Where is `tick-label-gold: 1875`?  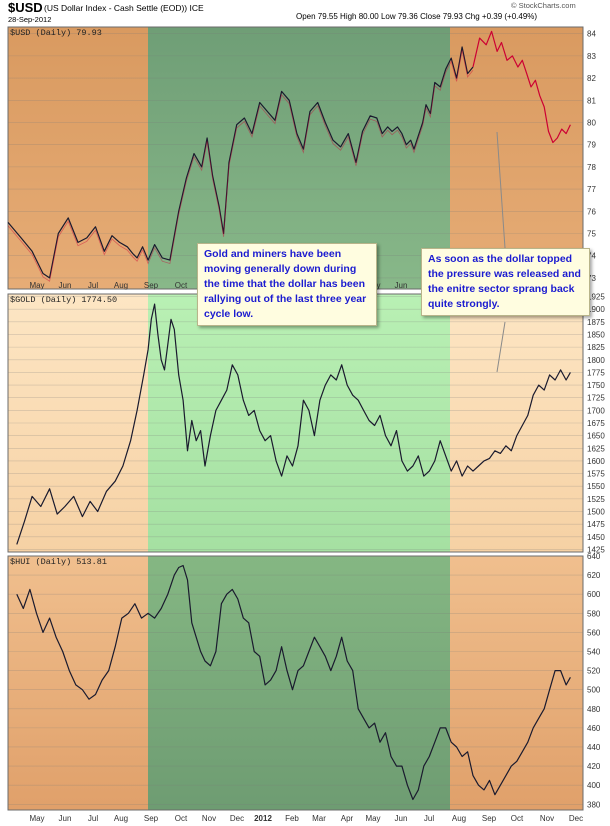 tick-label-gold: 1875 is located at coordinates (596, 322).